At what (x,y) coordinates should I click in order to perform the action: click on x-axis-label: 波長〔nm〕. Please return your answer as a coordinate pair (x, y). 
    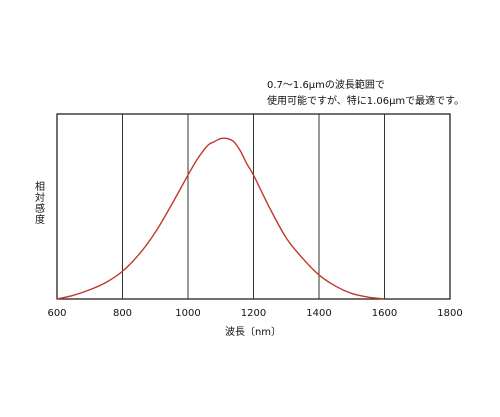
    Looking at the image, I should click on (253, 331).